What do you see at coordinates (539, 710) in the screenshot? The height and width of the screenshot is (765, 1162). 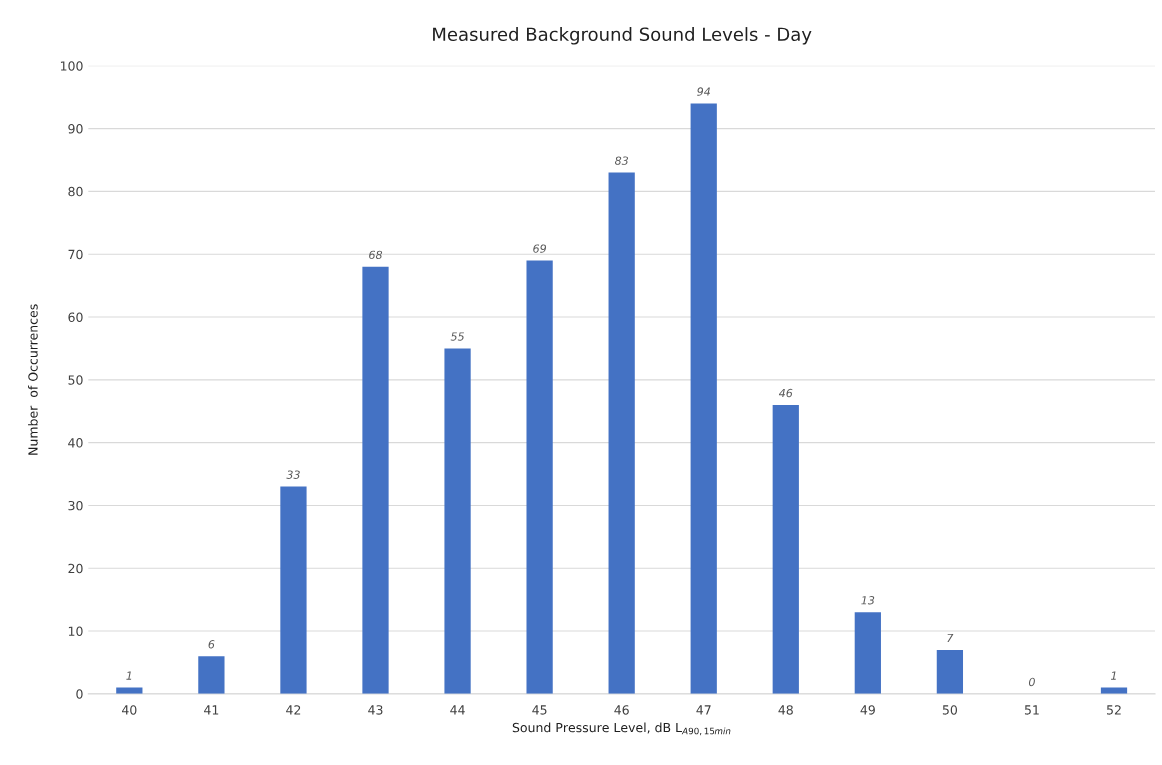 I see `x-tick-label: 45` at bounding box center [539, 710].